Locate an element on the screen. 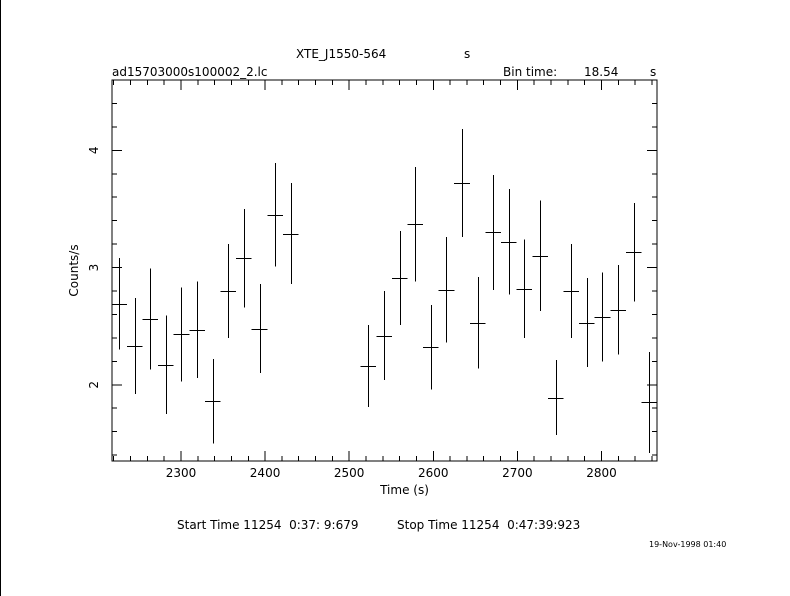  plot-timestamp: 19-Nov-1998 01:40 is located at coordinates (688, 544).